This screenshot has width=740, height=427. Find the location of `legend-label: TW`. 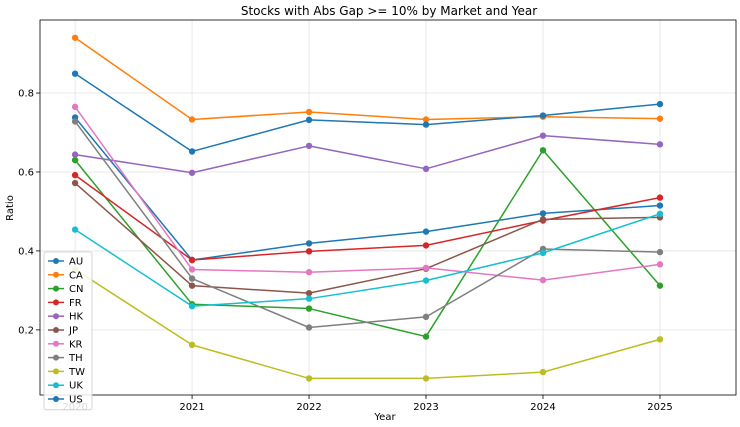

legend-label: TW is located at coordinates (76, 372).